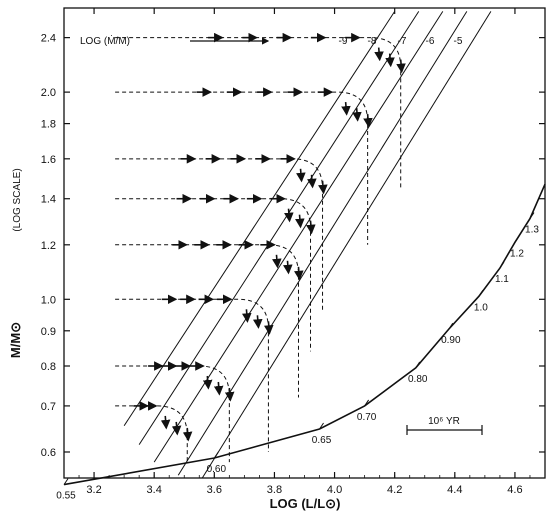  I want to click on y-tick-label: 0.9, so click(48, 332).